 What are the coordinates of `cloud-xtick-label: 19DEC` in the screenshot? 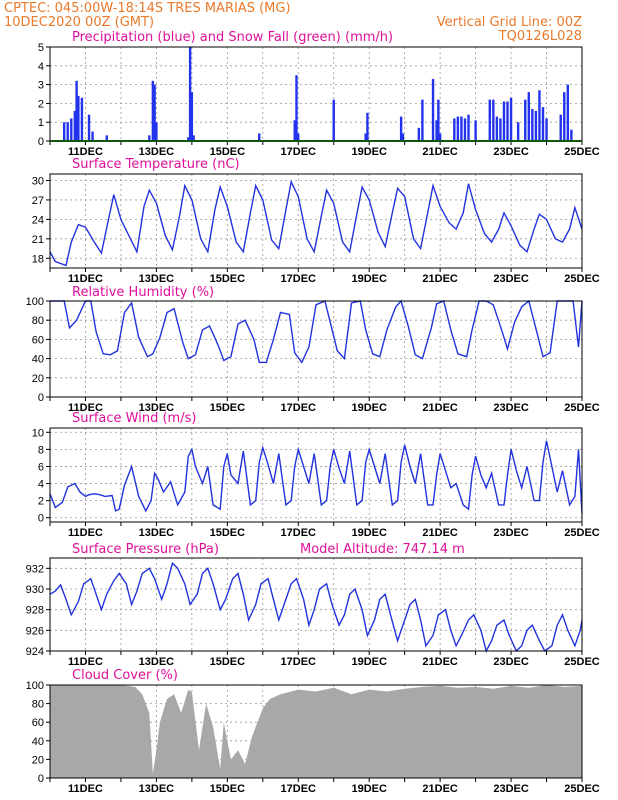 It's located at (369, 789).